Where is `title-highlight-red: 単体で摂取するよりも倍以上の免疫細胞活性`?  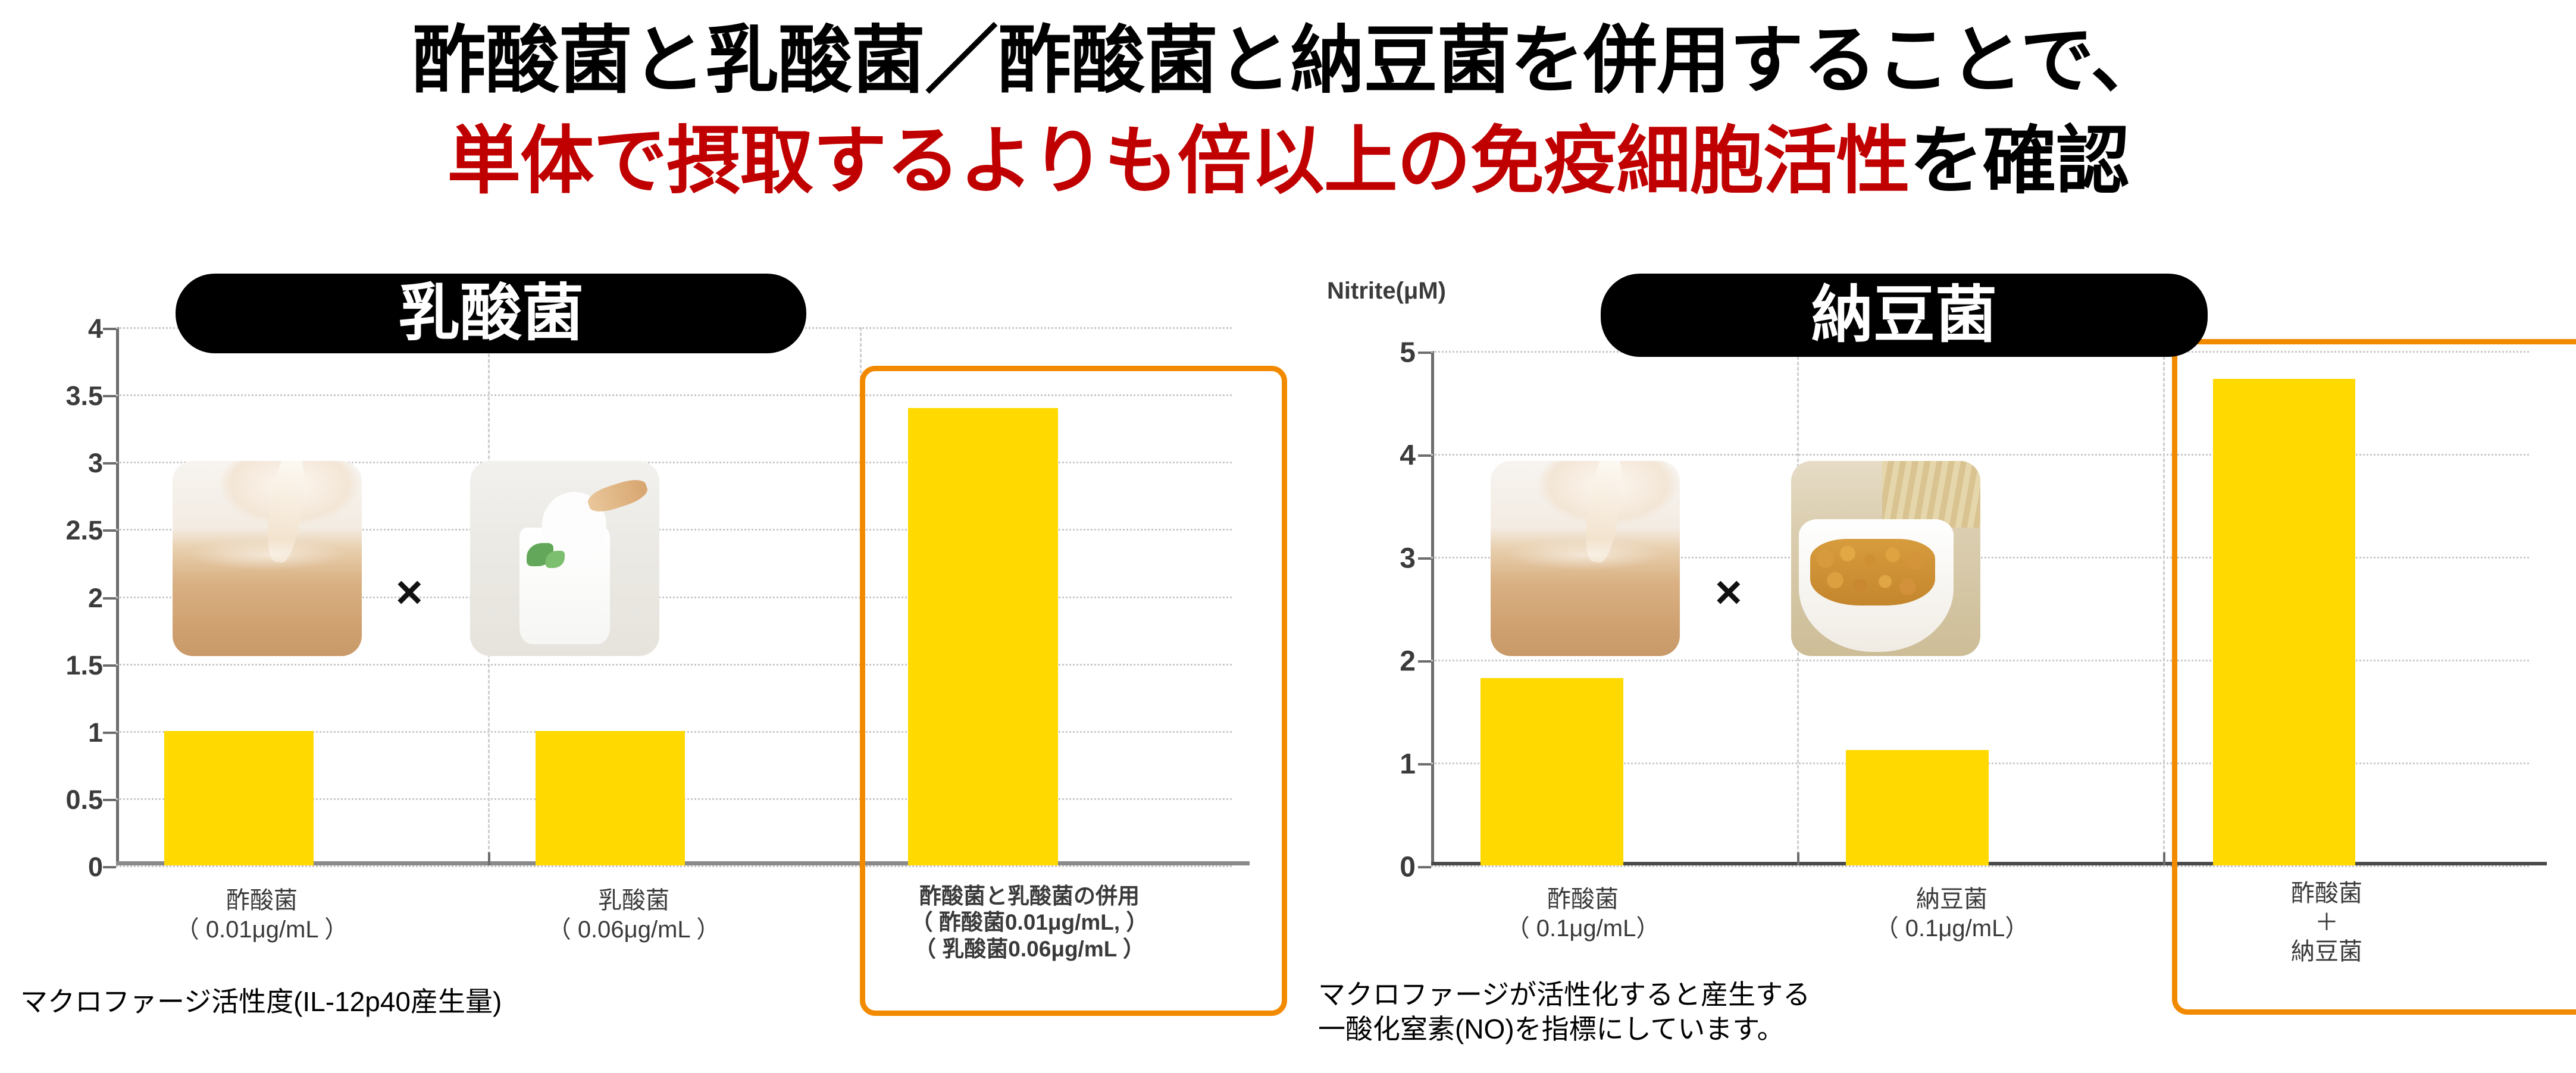 title-highlight-red: 単体で摂取するよりも倍以上の免疫細胞活性 is located at coordinates (1178, 161).